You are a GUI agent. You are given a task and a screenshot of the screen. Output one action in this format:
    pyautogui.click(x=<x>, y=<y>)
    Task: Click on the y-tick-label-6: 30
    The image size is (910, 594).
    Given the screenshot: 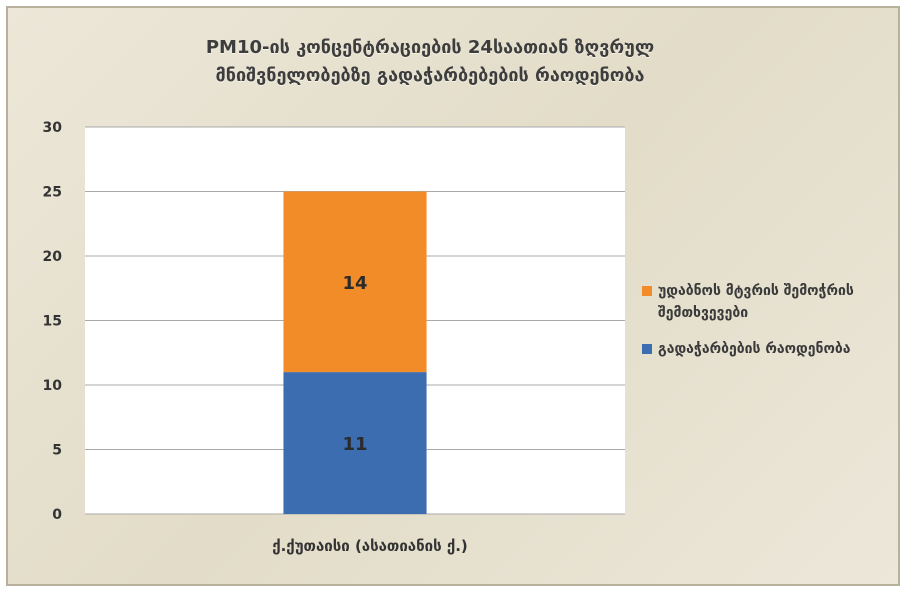 What is the action you would take?
    pyautogui.click(x=53, y=128)
    